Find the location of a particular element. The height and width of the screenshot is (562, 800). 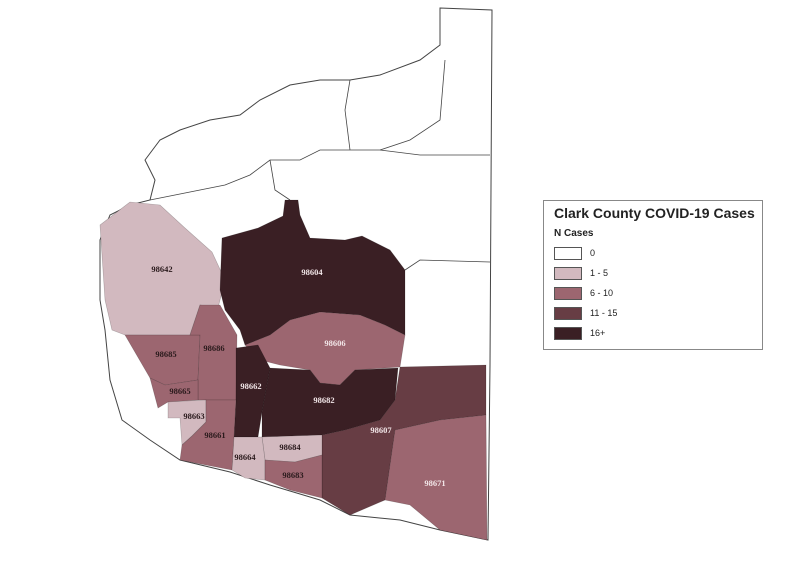

zip-label: 98665 is located at coordinates (179, 391).